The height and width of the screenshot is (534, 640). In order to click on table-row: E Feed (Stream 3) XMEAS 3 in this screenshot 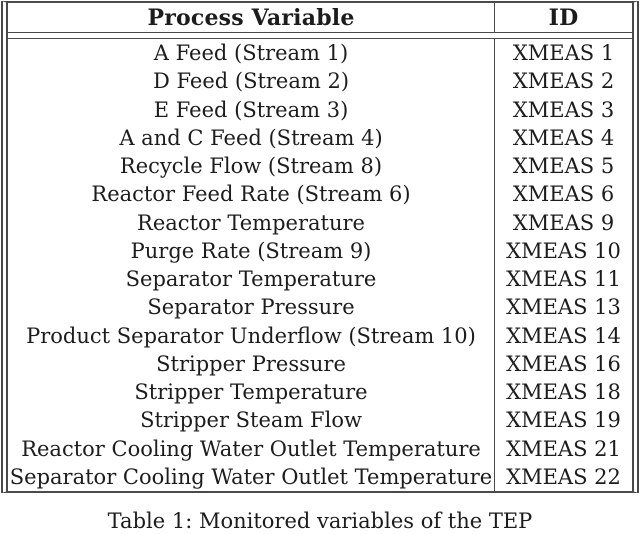, I will do `click(320, 109)`.